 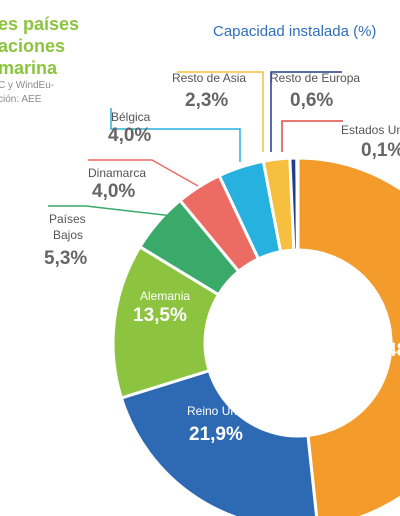 What do you see at coordinates (294, 31) in the screenshot?
I see `chart-title: Capacidad instalada (%)` at bounding box center [294, 31].